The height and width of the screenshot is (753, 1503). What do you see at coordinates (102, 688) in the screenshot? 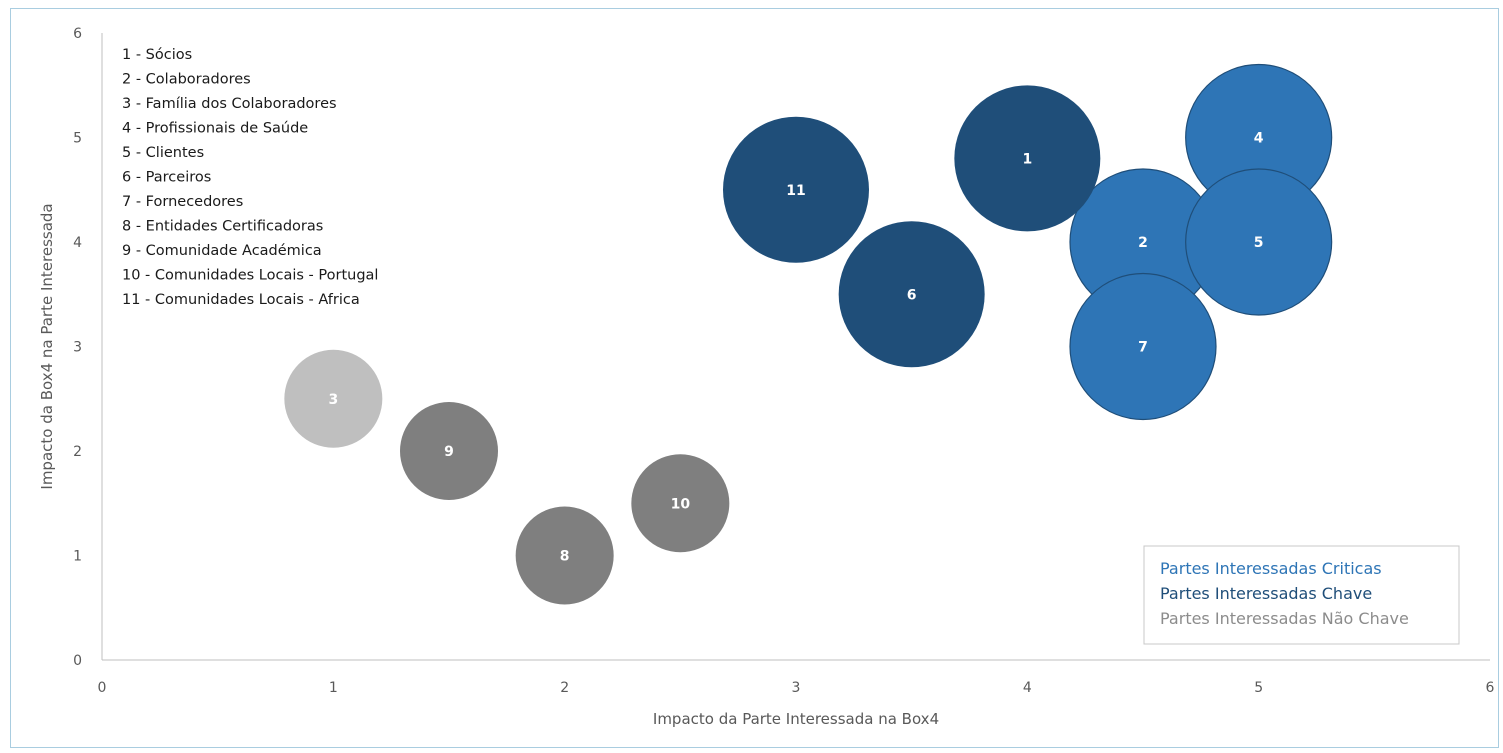
I see `x-tick-label: 0` at bounding box center [102, 688].